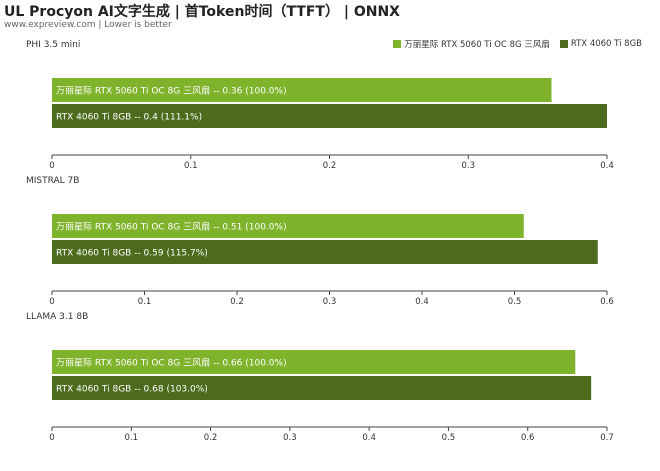 Image resolution: width=660 pixels, height=471 pixels. I want to click on bar-data-label: RTX 4060 Ti 8GB -- 0.4 (111.1%), so click(129, 118).